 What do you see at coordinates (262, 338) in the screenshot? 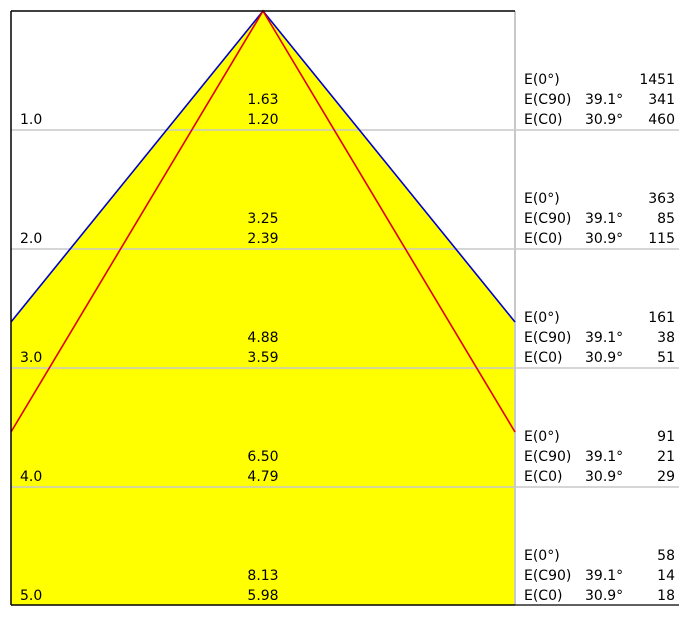
I see `beam-diameter-c90: 4.88` at bounding box center [262, 338].